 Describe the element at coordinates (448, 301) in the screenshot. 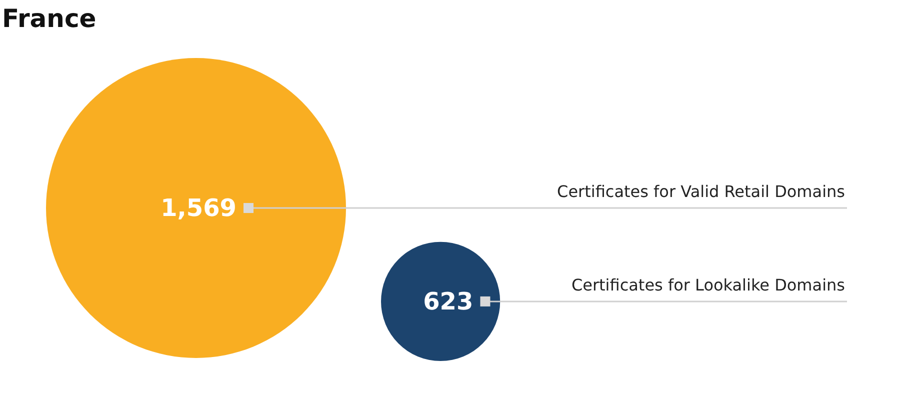

I see `data-label: 623` at that location.